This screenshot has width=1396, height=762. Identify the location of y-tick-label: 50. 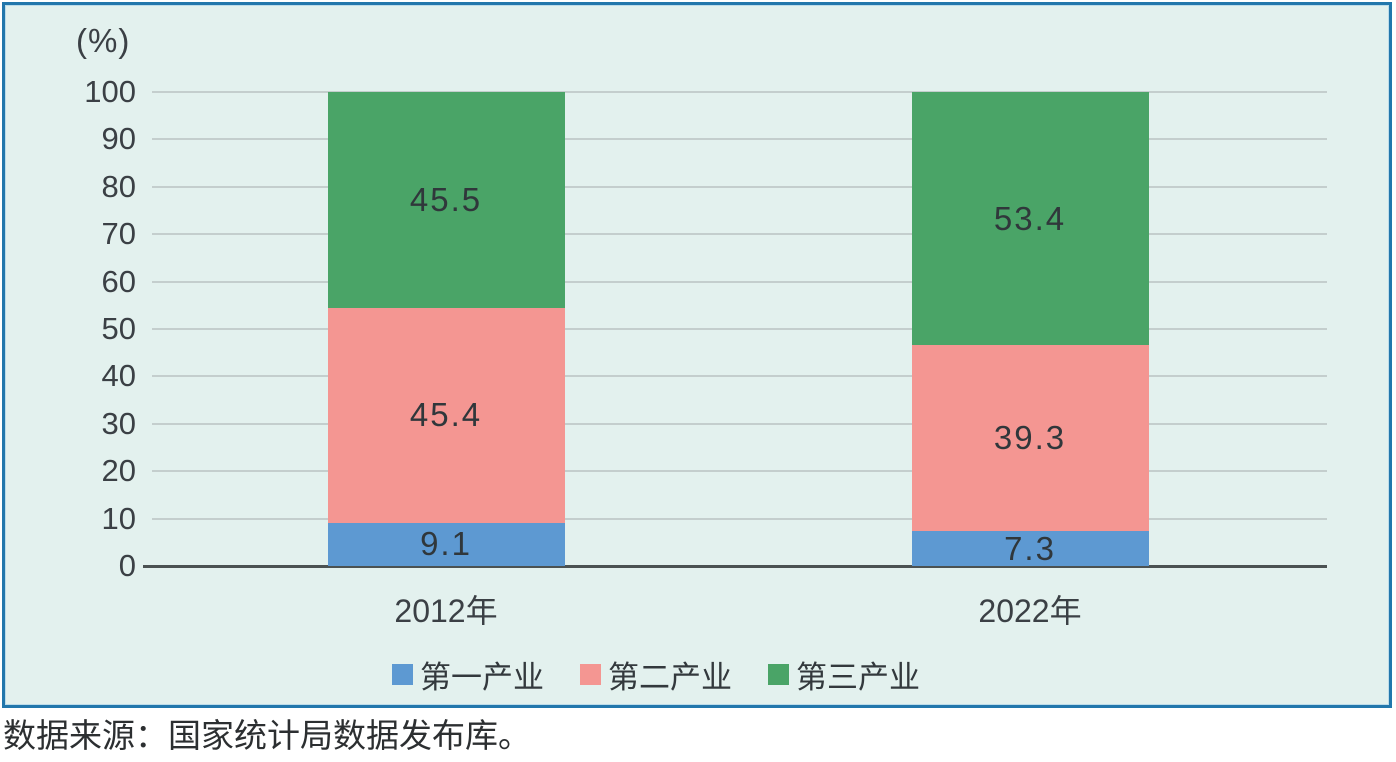
(118, 328).